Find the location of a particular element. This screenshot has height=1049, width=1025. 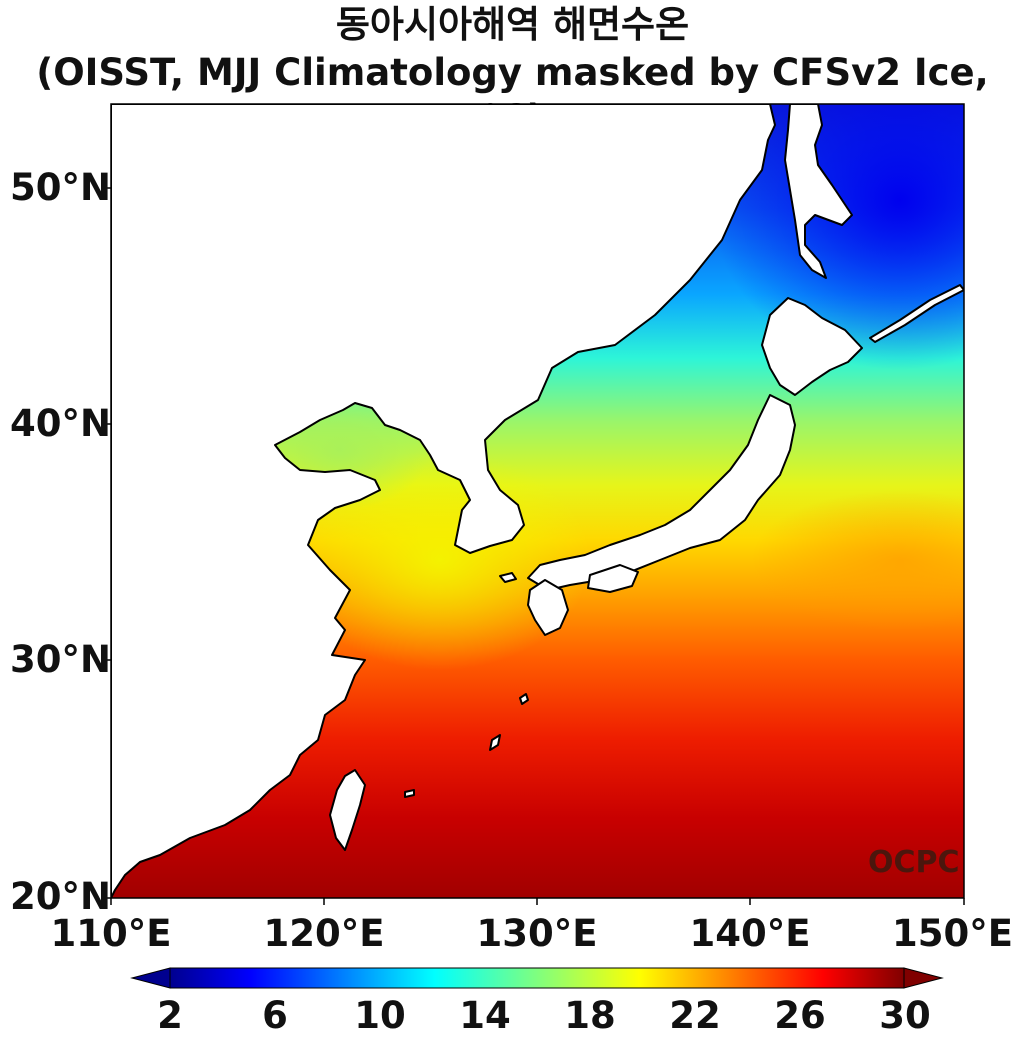

y-tick-label: 40°N is located at coordinates (60, 423).